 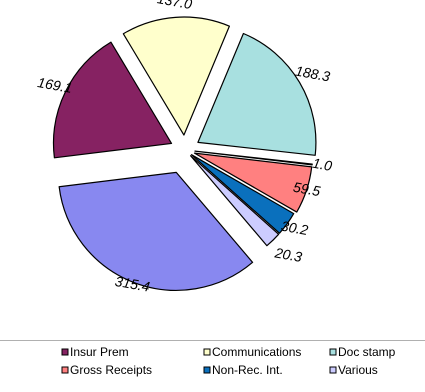 What do you see at coordinates (174, 6) in the screenshot?
I see `data-label-communications: 137.0` at bounding box center [174, 6].